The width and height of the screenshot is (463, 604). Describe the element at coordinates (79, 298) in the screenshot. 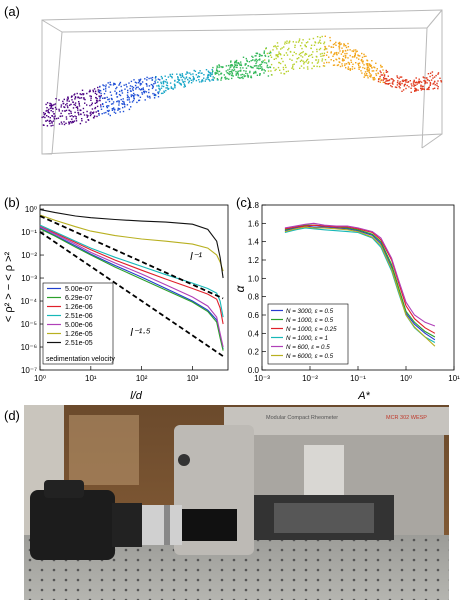

I see `legend-entry: 6.29e-07` at that location.